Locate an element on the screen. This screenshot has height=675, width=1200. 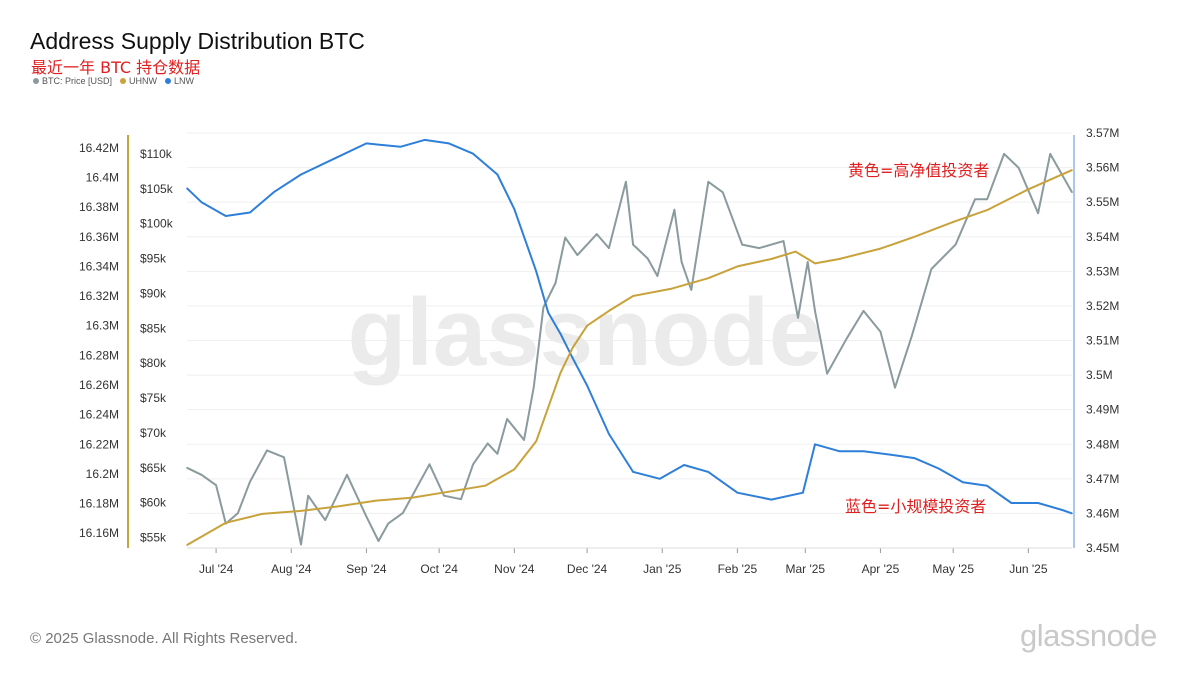
chart-subtitle: 最近一年 BTC 持仓数据 is located at coordinates (116, 67).